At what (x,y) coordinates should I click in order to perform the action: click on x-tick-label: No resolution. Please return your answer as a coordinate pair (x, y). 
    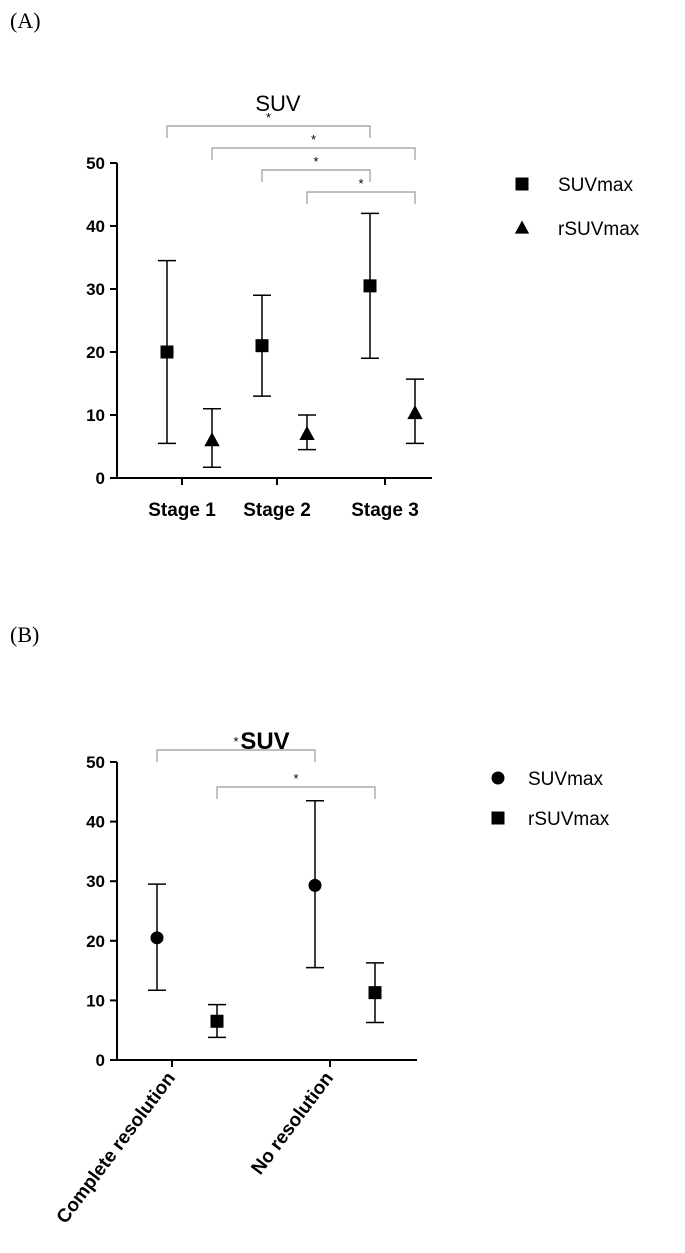
    Looking at the image, I should click on (293, 1123).